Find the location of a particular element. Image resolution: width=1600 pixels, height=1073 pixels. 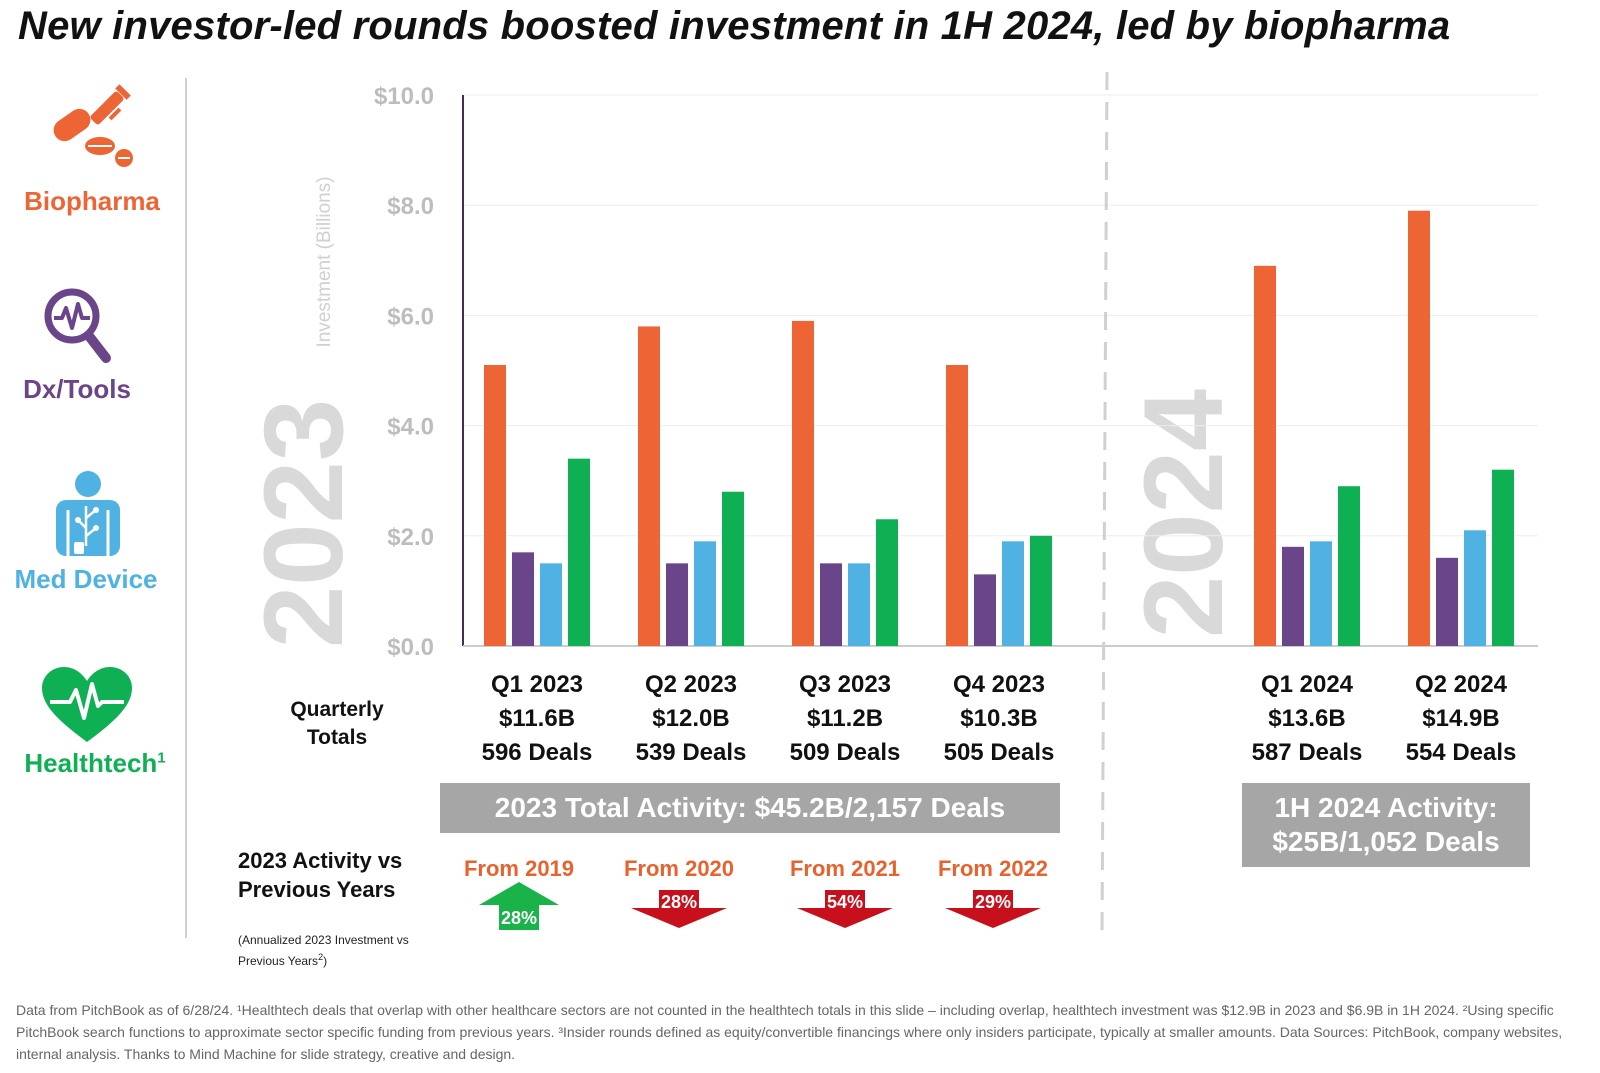

sector-label-text: Healthtech is located at coordinates (91, 763).